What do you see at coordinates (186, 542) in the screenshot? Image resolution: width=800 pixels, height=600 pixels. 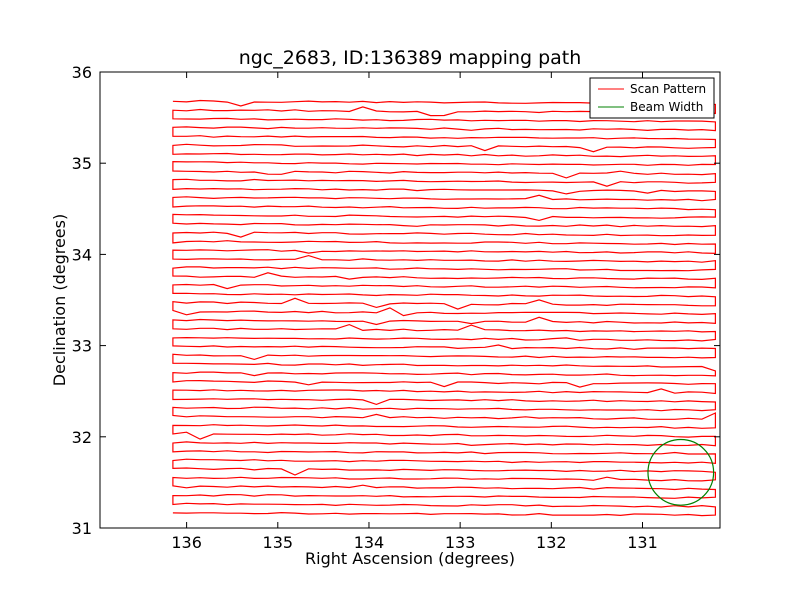 I see `x-tick-label: 136` at bounding box center [186, 542].